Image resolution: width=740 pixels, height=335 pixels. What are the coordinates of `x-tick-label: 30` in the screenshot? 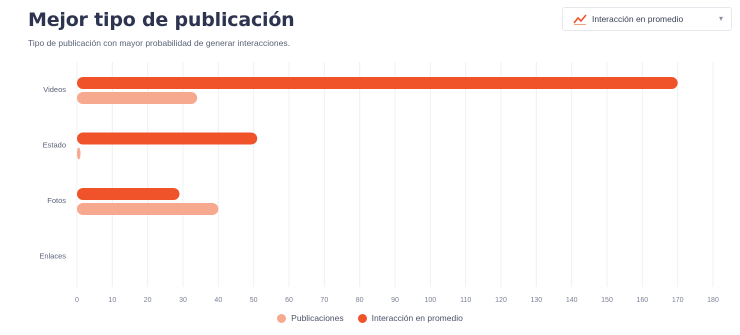 It's located at (183, 300).